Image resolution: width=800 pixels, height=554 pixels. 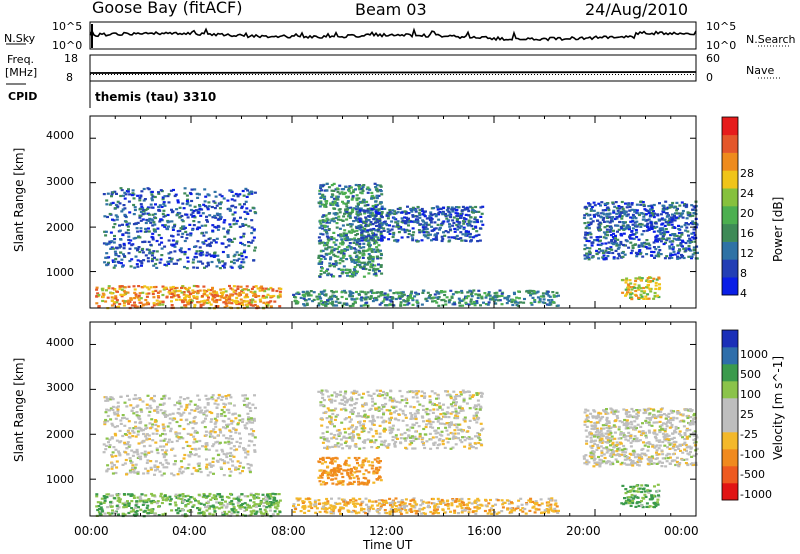 What do you see at coordinates (713, 58) in the screenshot?
I see `nave-tick-top: 60` at bounding box center [713, 58].